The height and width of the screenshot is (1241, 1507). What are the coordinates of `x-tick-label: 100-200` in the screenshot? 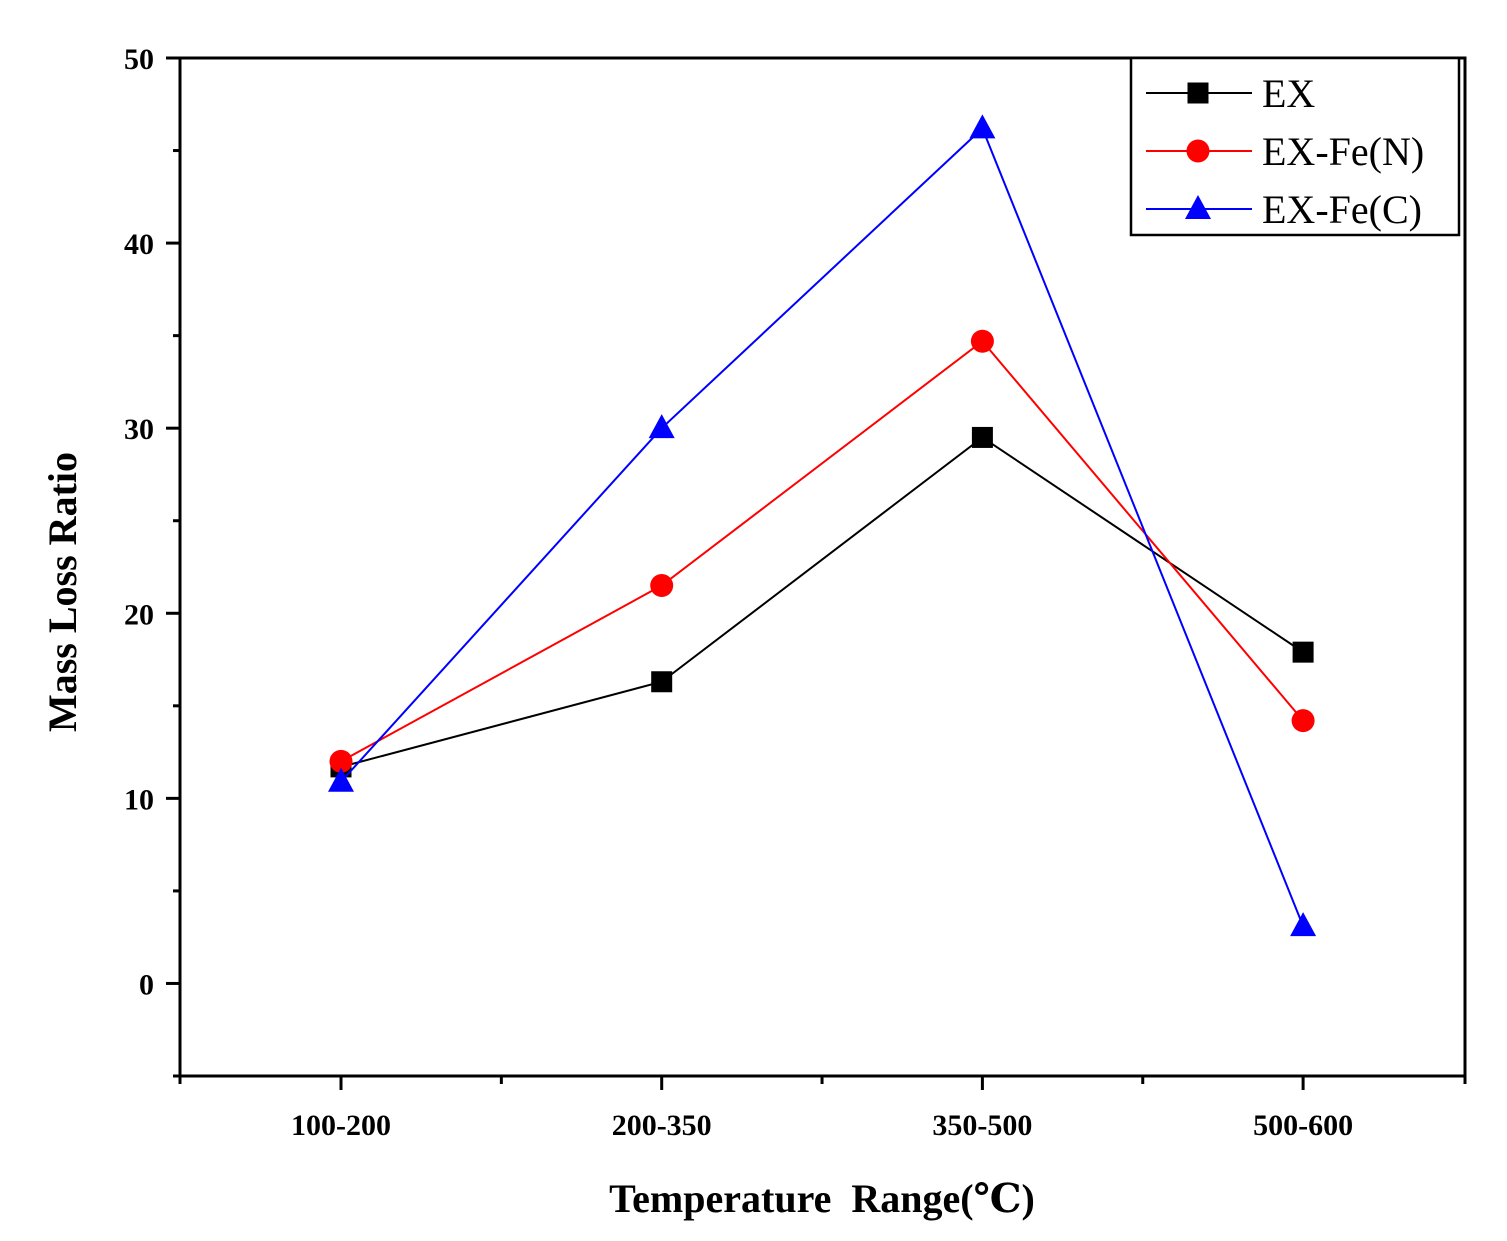 It's located at (341, 1125).